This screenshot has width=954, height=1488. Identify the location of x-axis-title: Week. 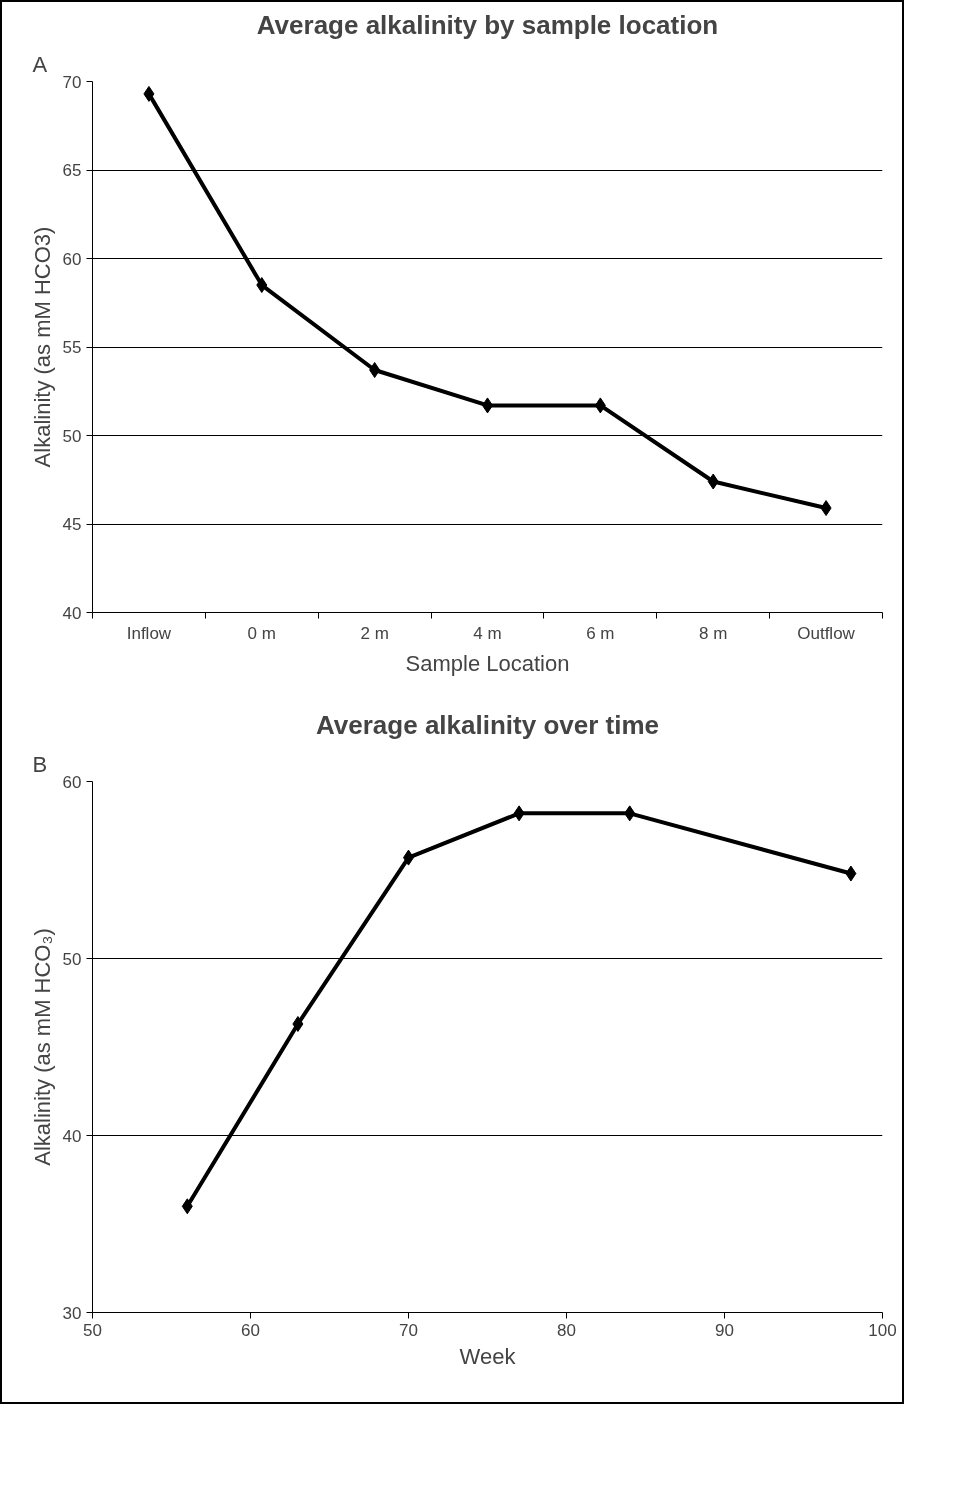
(488, 1356).